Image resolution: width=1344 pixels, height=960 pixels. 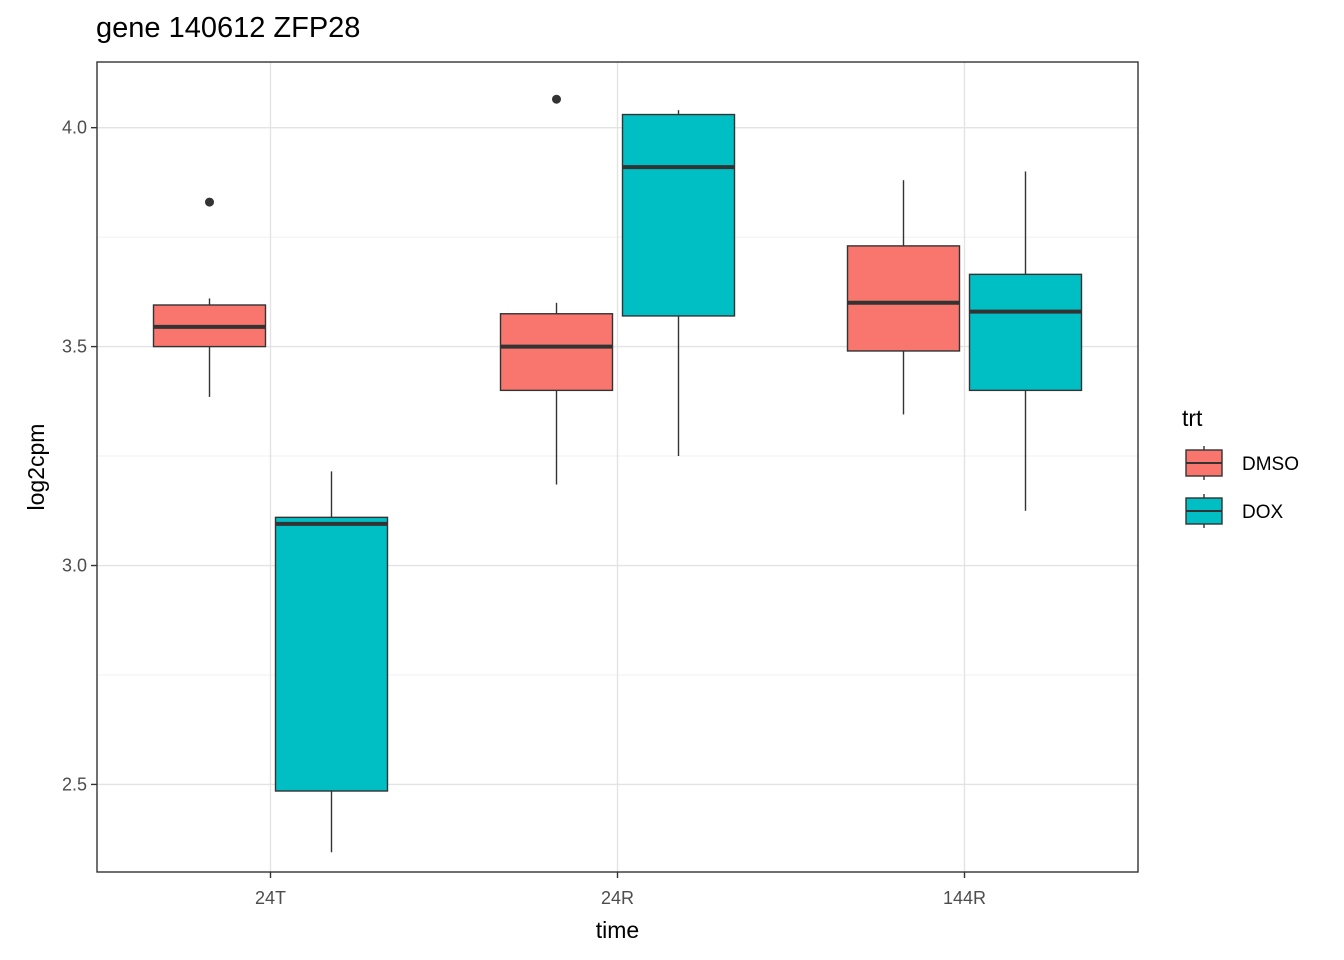 I want to click on legend-label-dox: DOX, so click(x=1263, y=512).